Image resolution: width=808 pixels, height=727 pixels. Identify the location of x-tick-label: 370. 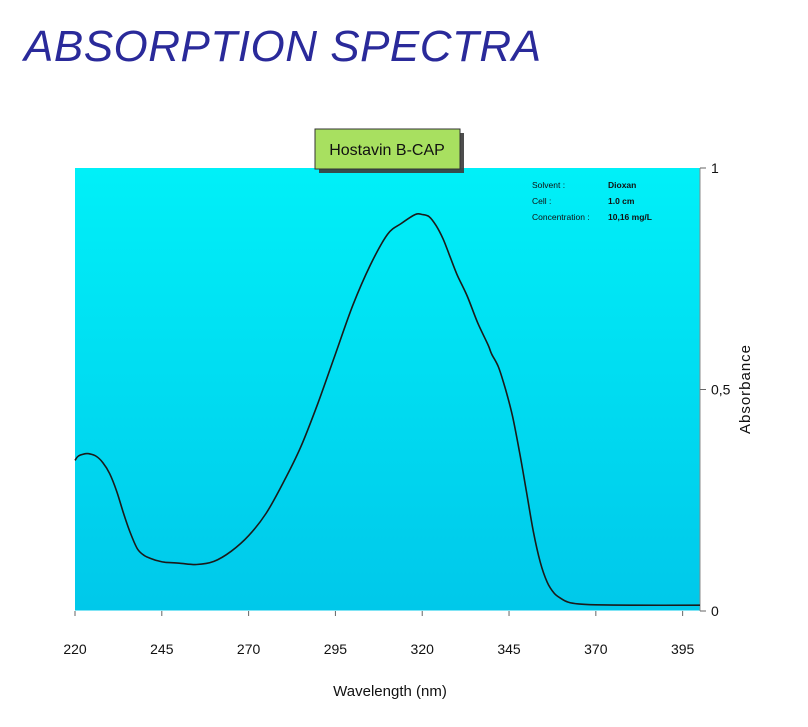
(596, 649).